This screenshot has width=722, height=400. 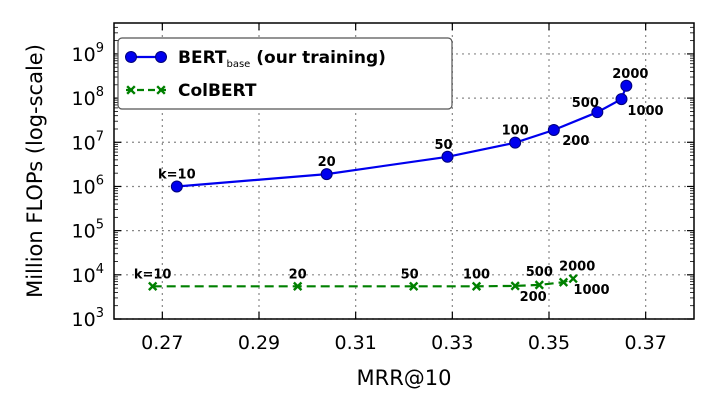 I want to click on y-tick-label: 10⁹, so click(x=88, y=53).